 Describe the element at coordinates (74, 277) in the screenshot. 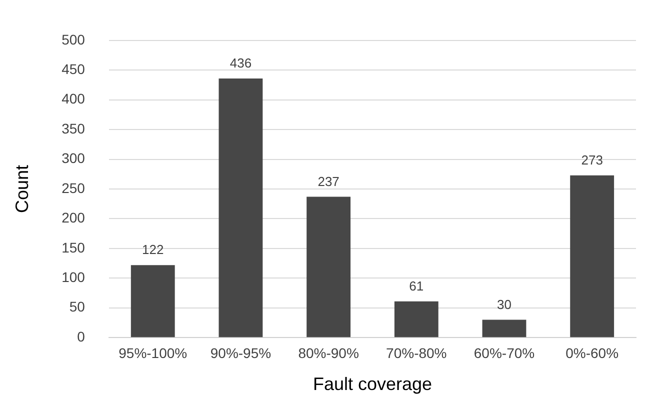

I see `y-tick-label: 100` at that location.